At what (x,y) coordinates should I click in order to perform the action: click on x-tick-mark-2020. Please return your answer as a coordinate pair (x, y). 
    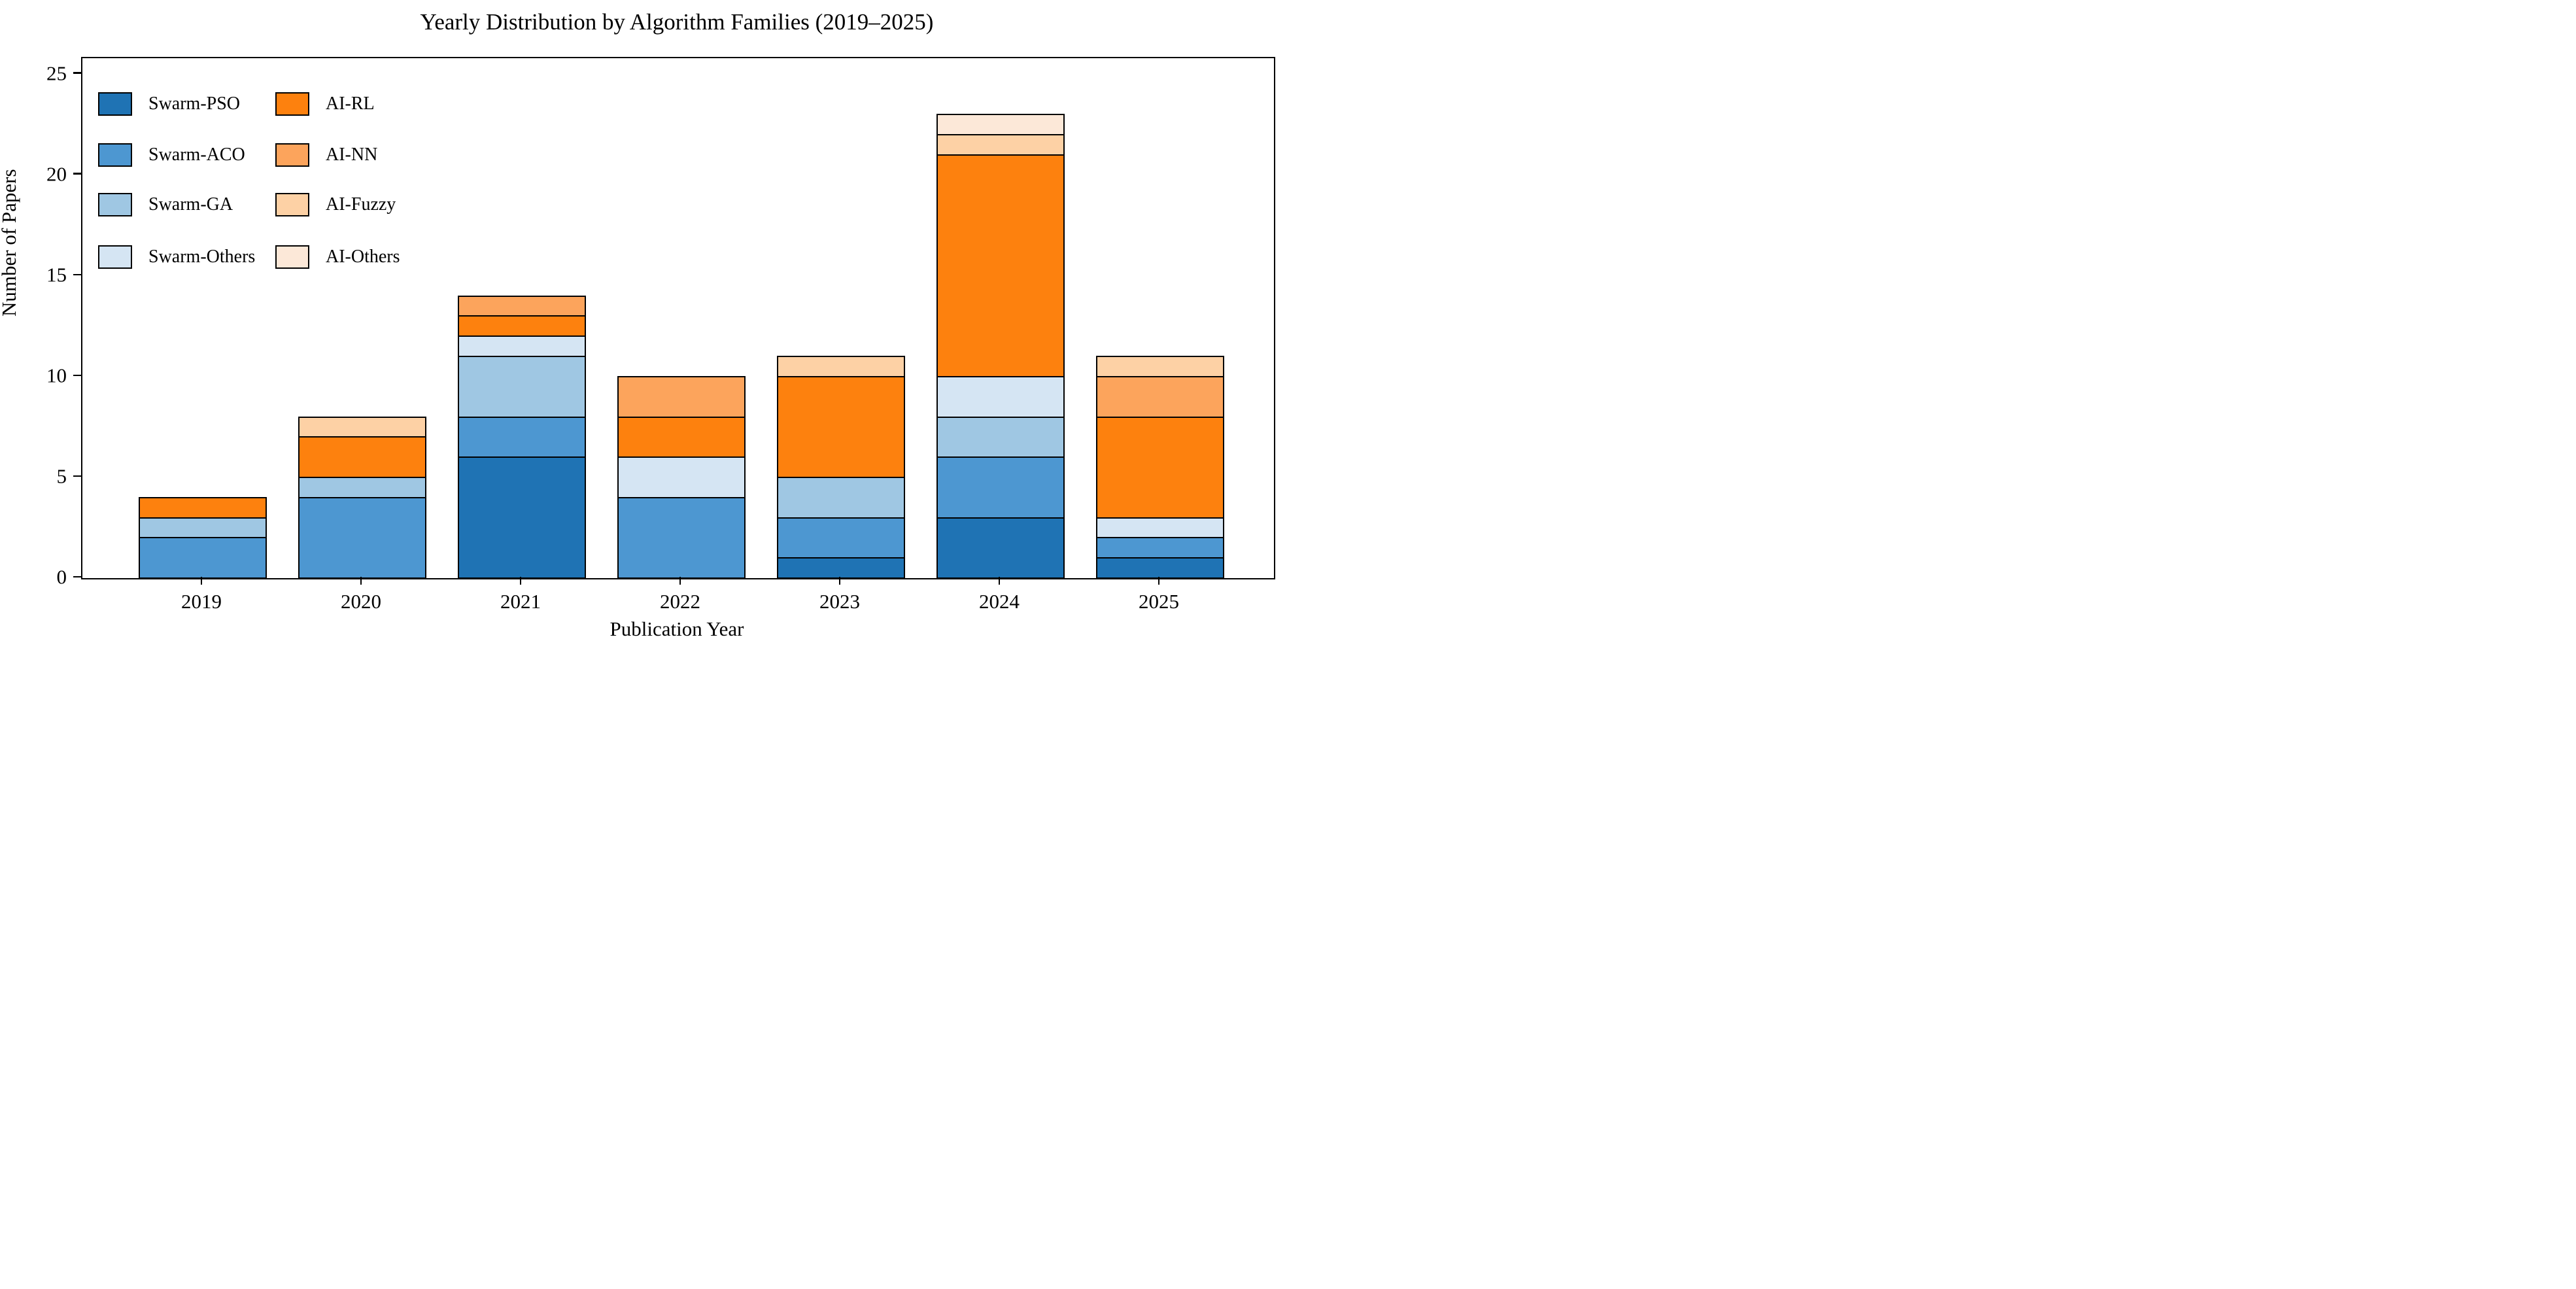
    Looking at the image, I should click on (361, 581).